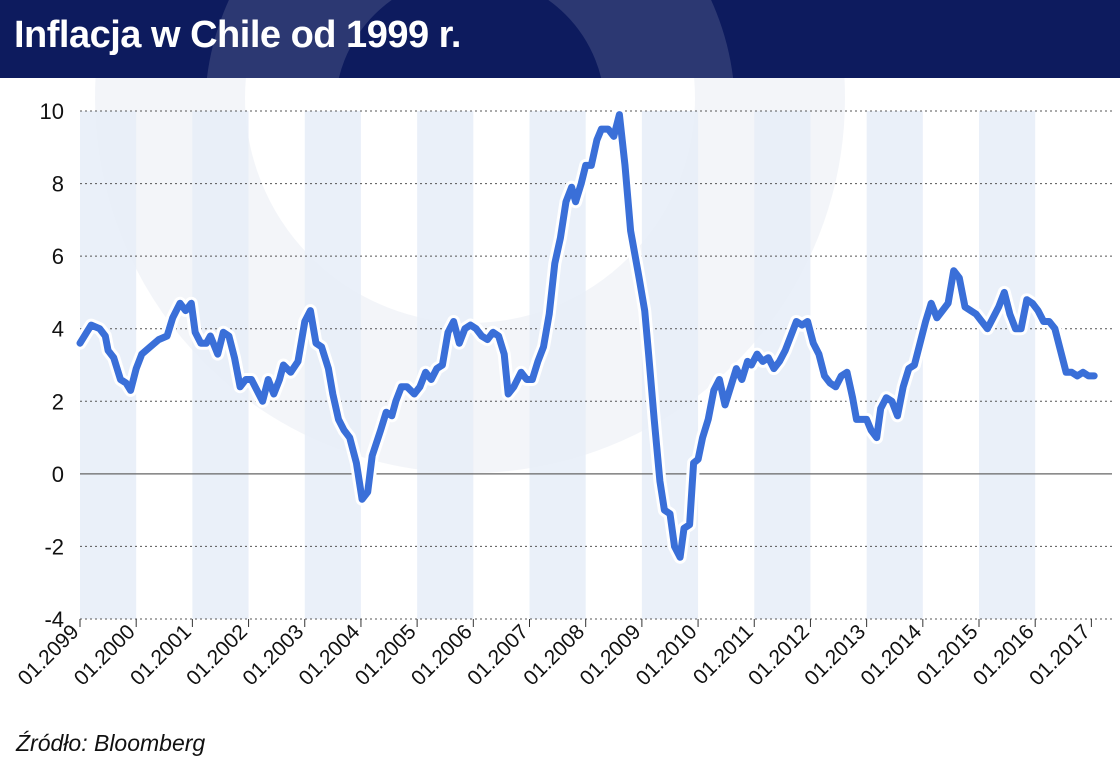 This screenshot has width=1120, height=768. Describe the element at coordinates (1004, 655) in the screenshot. I see `x-tick-label: 01.2016` at that location.